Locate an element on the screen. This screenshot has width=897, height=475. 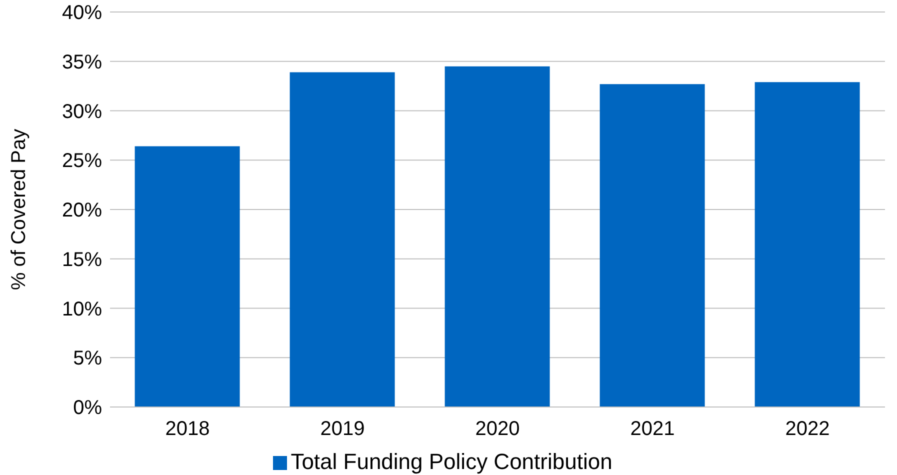
y-tick-label: 30% is located at coordinates (82, 111).